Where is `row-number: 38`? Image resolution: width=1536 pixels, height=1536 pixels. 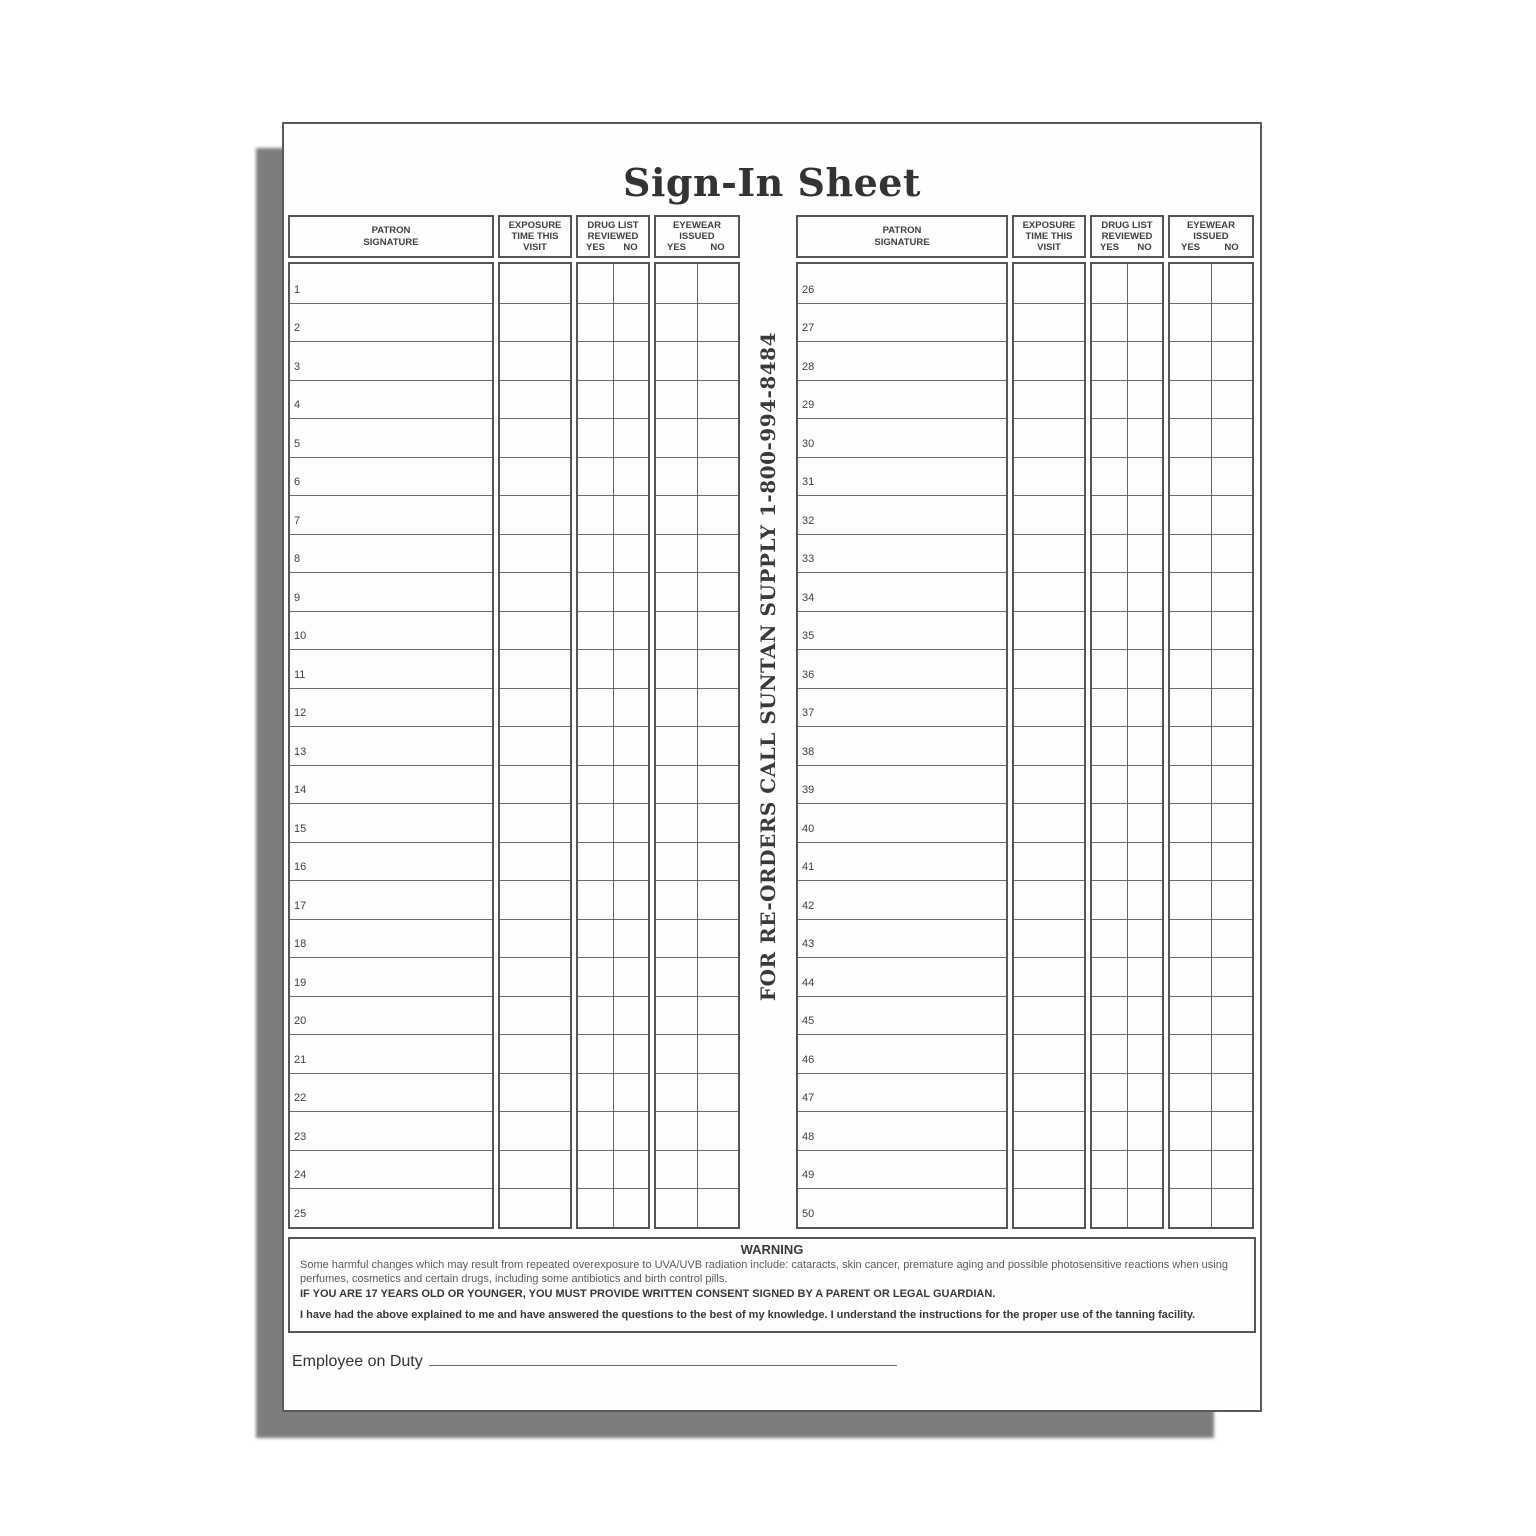
row-number: 38 is located at coordinates (808, 751).